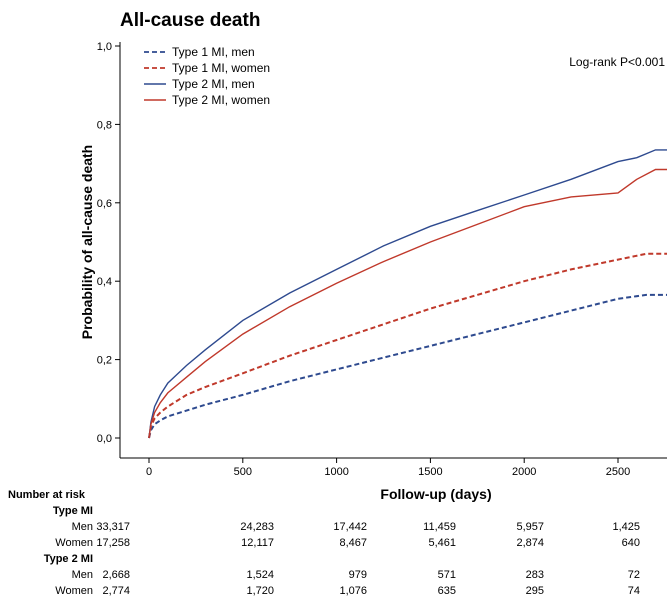 This screenshot has height=602, width=667. I want to click on risk-cell: 2,874, so click(530, 543).